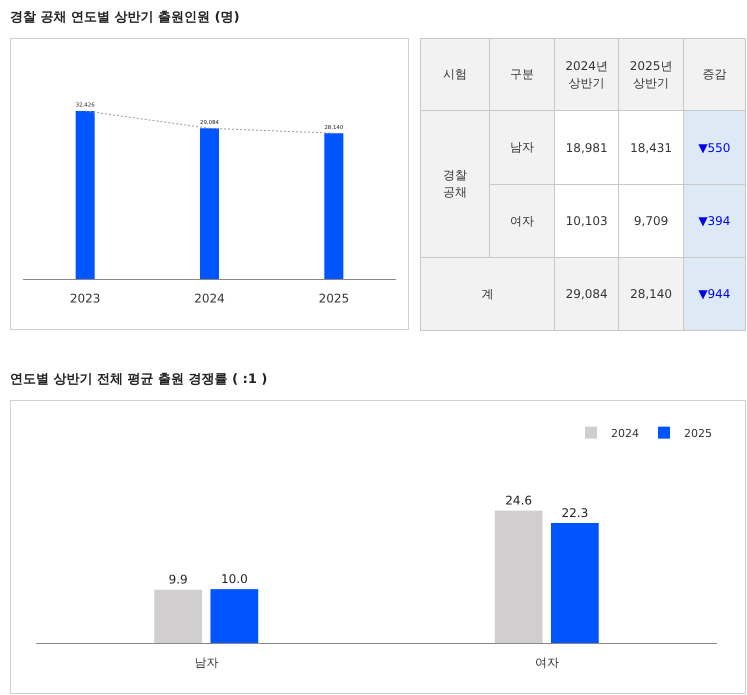 This screenshot has width=747, height=695. What do you see at coordinates (487, 294) in the screenshot?
I see `text: 계` at bounding box center [487, 294].